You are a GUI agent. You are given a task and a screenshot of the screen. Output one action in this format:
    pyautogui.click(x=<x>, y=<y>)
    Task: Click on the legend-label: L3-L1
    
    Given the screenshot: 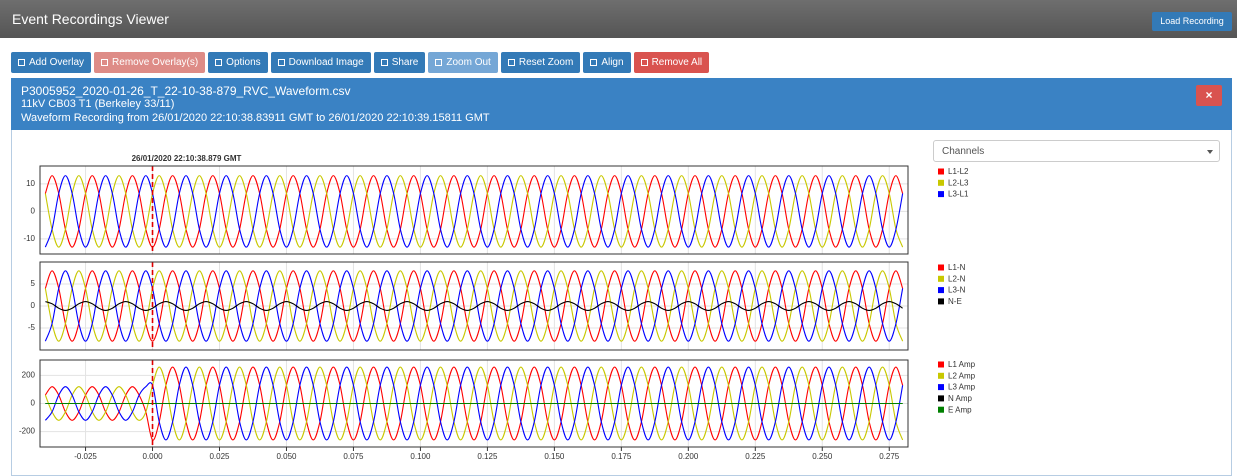 What is the action you would take?
    pyautogui.click(x=958, y=194)
    